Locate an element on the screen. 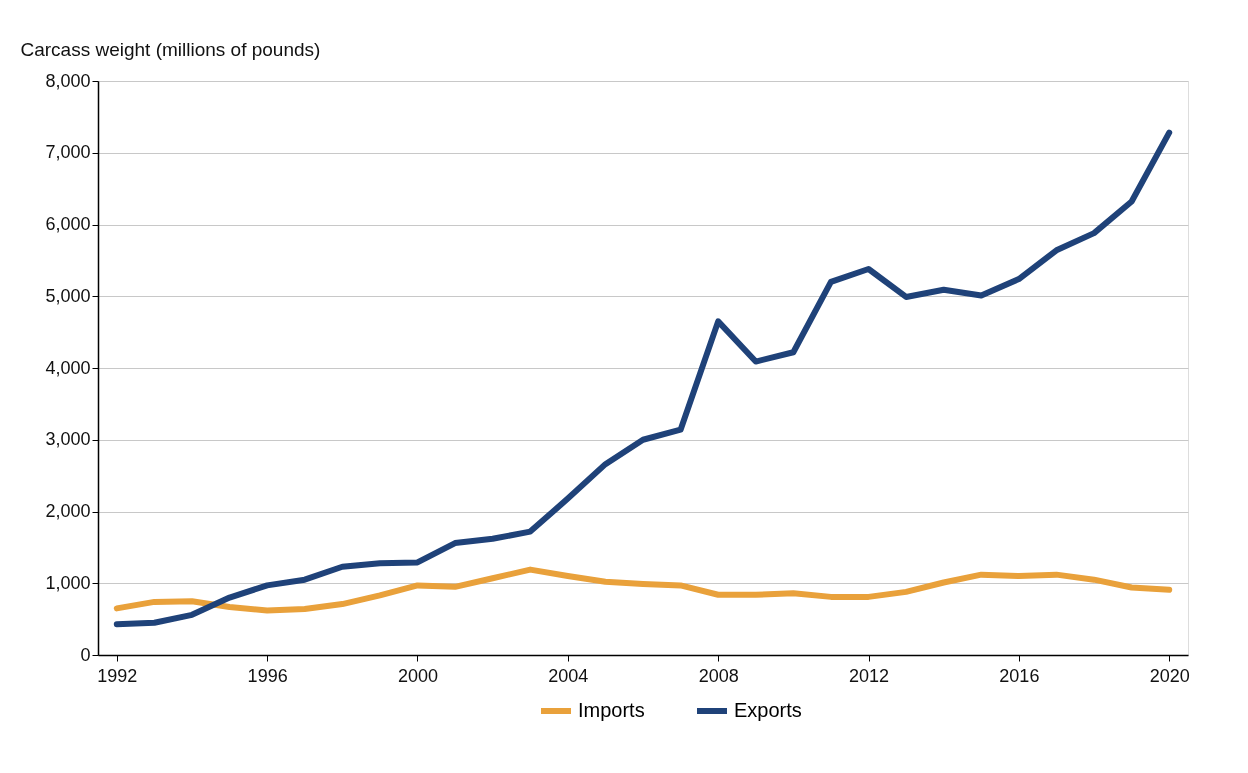  legend-label: Exports is located at coordinates (768, 710).